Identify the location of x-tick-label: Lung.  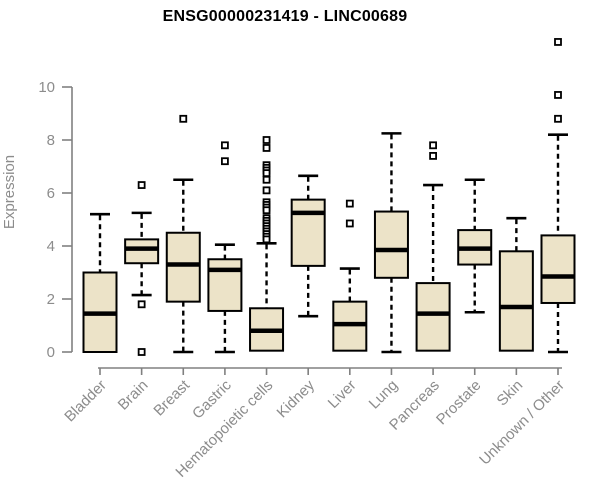
(384, 395).